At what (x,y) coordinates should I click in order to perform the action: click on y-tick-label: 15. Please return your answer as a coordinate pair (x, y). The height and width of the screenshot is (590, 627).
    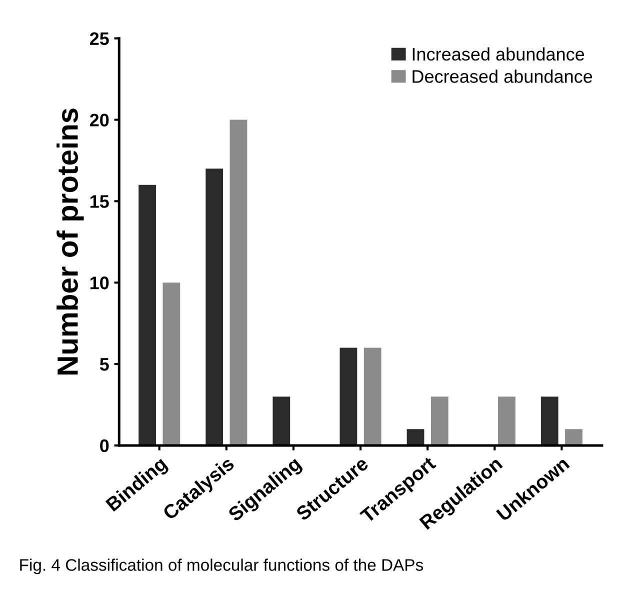
    Looking at the image, I should click on (99, 201).